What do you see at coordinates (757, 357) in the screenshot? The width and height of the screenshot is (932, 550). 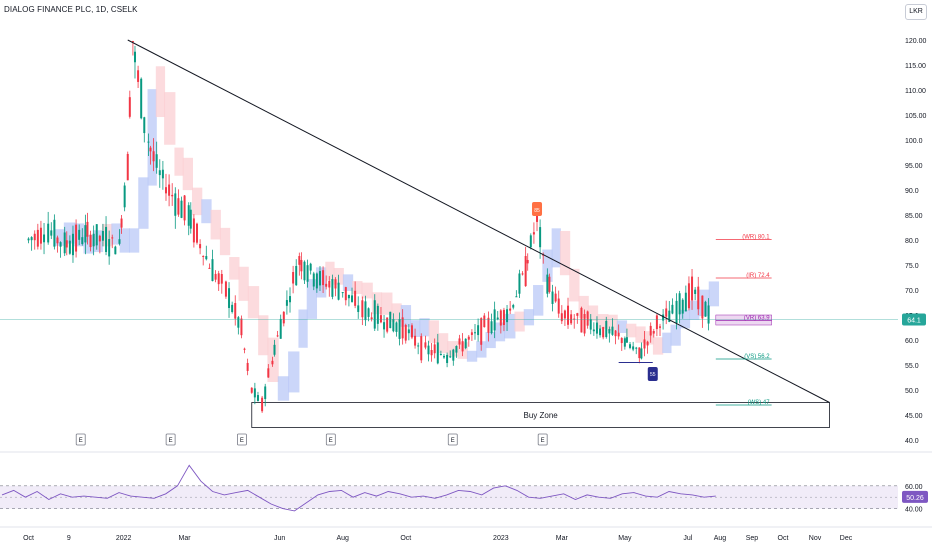 I see `level-label: (VS) 56.2` at bounding box center [757, 357].